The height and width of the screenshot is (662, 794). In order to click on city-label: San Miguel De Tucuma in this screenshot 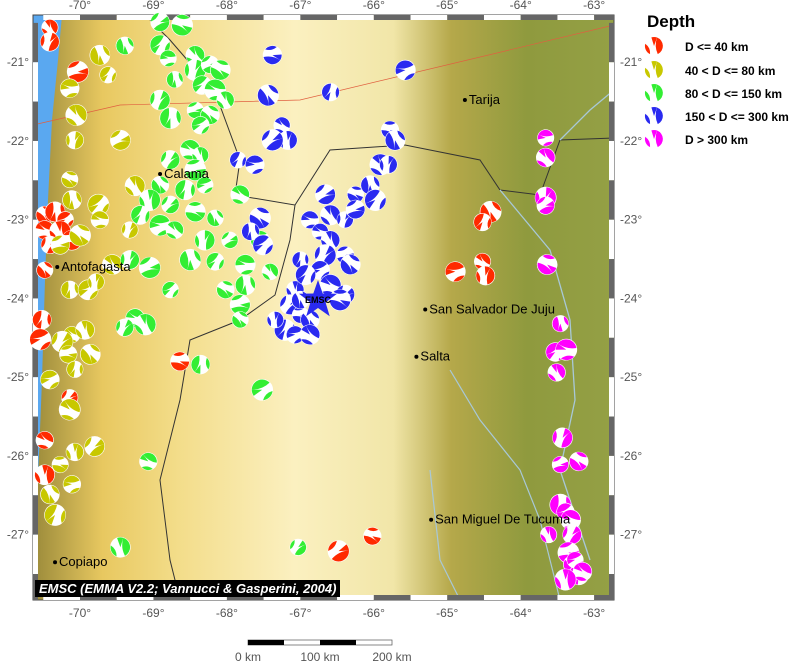, I will do `click(503, 519)`.